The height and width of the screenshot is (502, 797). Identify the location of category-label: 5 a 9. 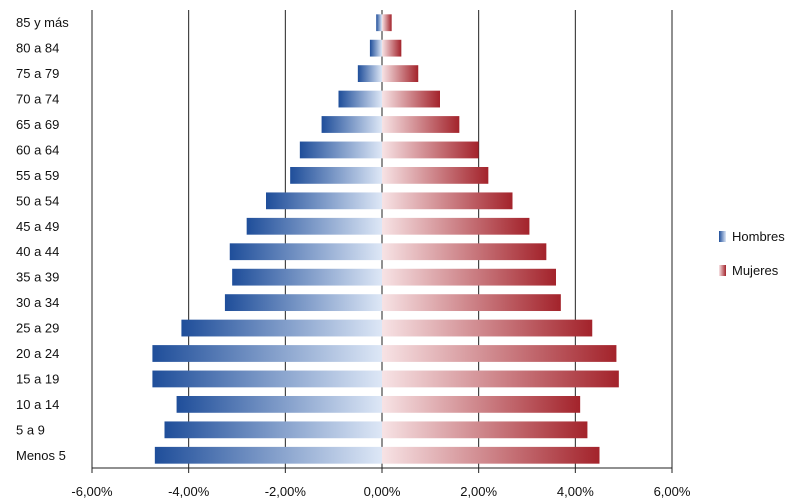
(30, 429).